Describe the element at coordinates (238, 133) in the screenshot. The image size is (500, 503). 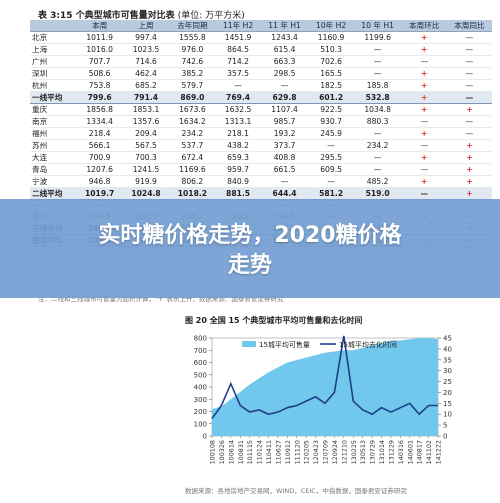
I see `value-cell: 218.1` at that location.